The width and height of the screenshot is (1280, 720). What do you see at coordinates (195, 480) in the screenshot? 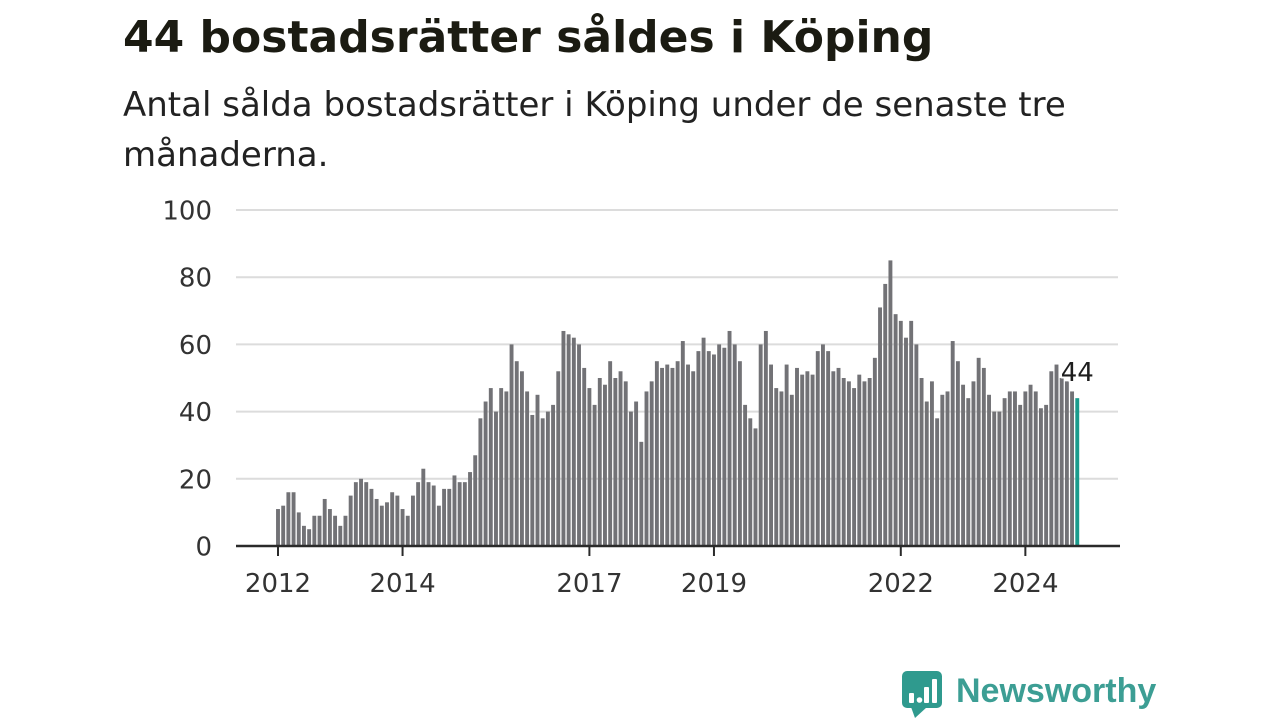
I see `y-tick-label: 20` at bounding box center [195, 480].